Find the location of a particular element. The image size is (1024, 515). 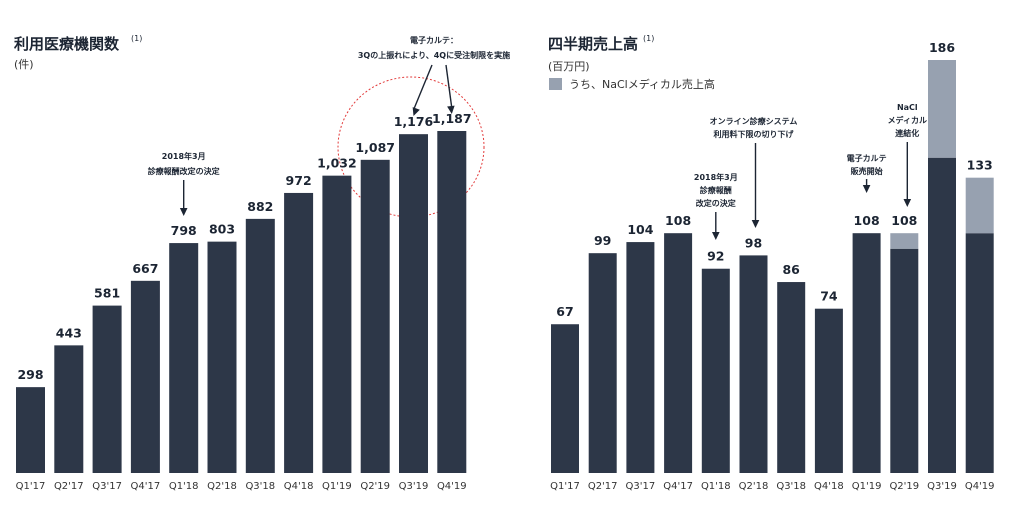

bar-Q2'19 is located at coordinates (904, 360).